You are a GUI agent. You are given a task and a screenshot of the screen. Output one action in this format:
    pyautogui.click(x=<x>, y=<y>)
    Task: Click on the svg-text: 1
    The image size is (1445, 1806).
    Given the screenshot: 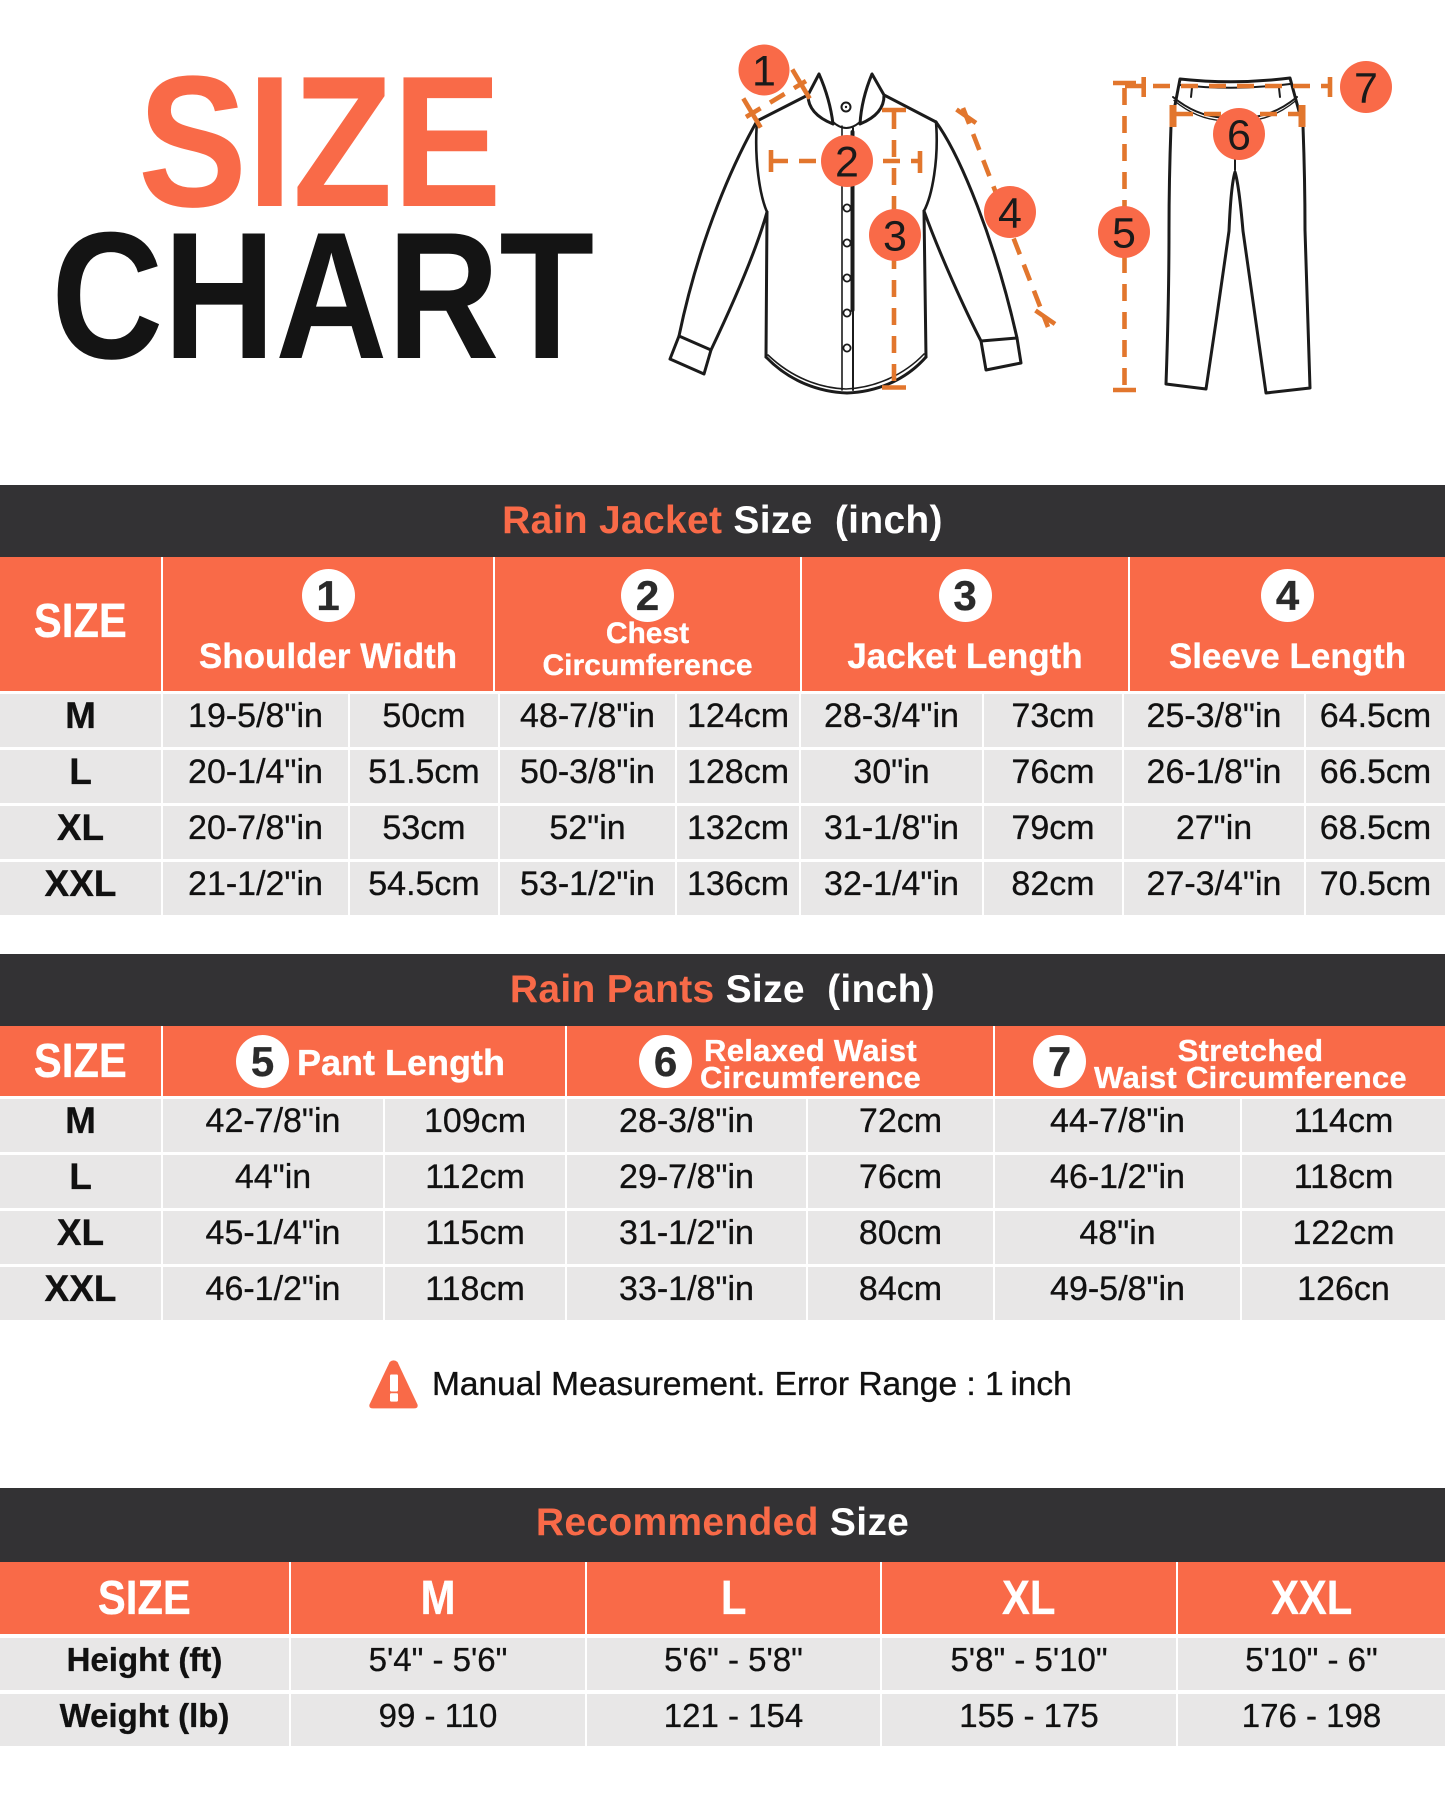 What is the action you would take?
    pyautogui.click(x=764, y=72)
    